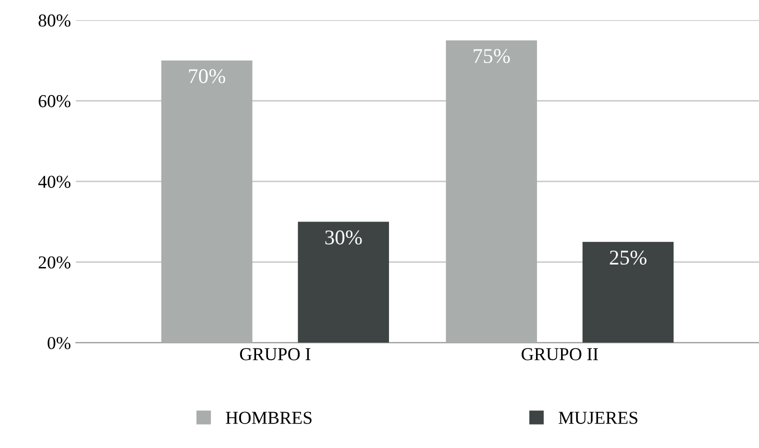 Image resolution: width=759 pixels, height=448 pixels. What do you see at coordinates (59, 343) in the screenshot?
I see `y-tick-label: 0%` at bounding box center [59, 343].